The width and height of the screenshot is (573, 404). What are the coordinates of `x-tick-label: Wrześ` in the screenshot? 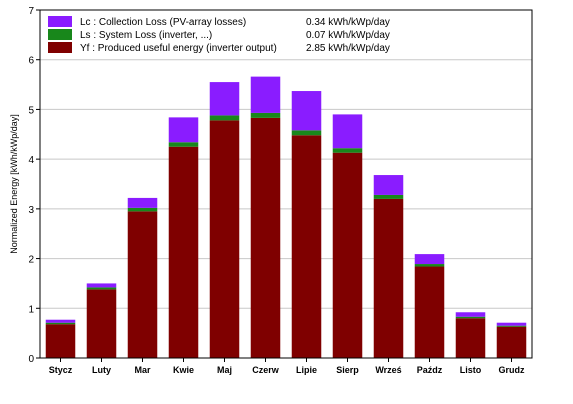 It's located at (388, 370).